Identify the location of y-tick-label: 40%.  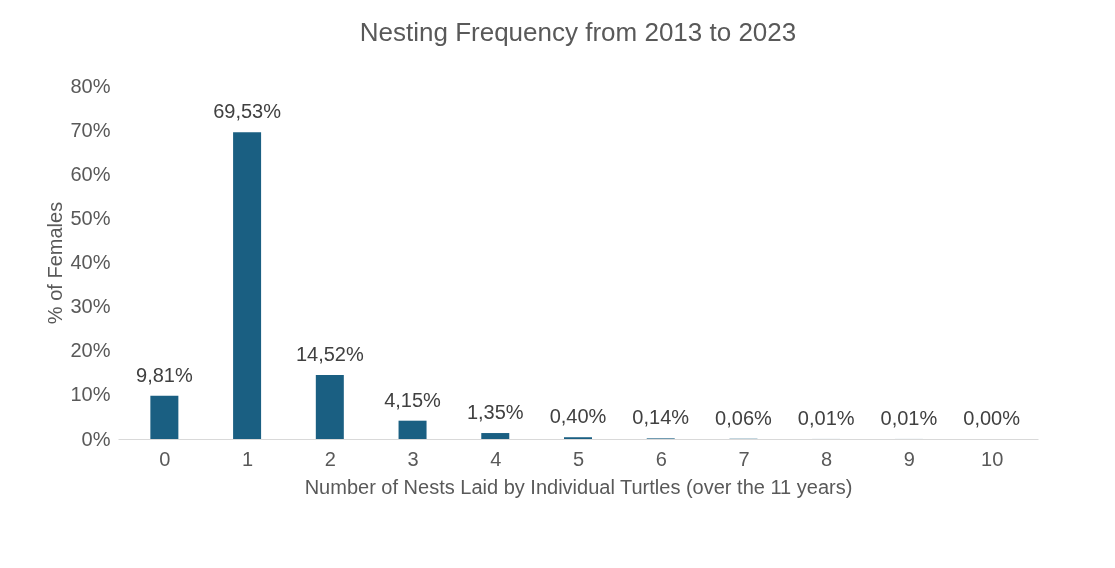
(90, 262).